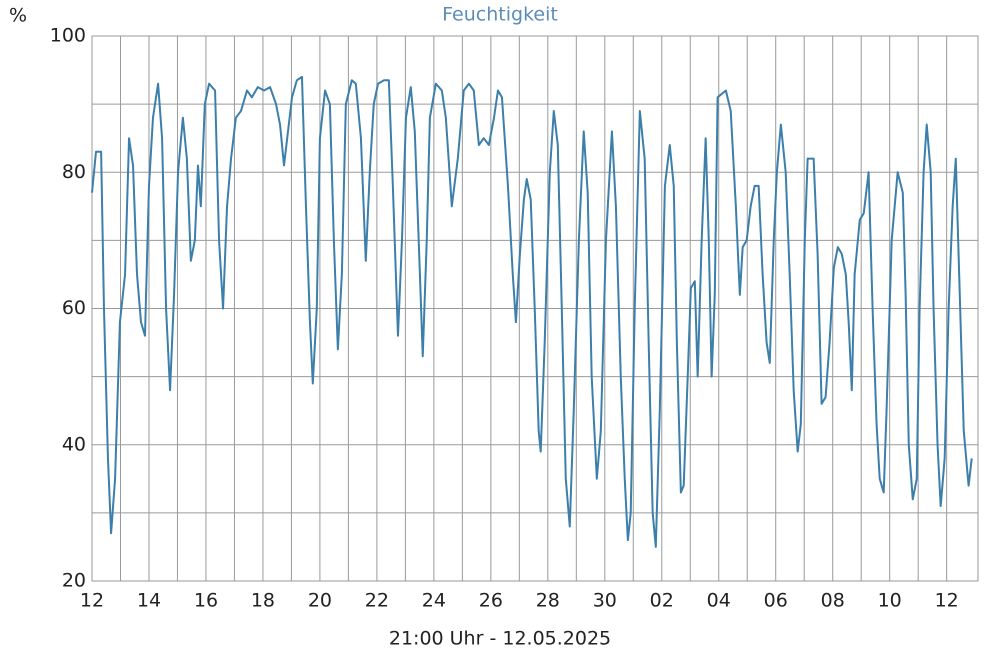 The image size is (1000, 650). What do you see at coordinates (776, 601) in the screenshot?
I see `x-tick-label: 06` at bounding box center [776, 601].